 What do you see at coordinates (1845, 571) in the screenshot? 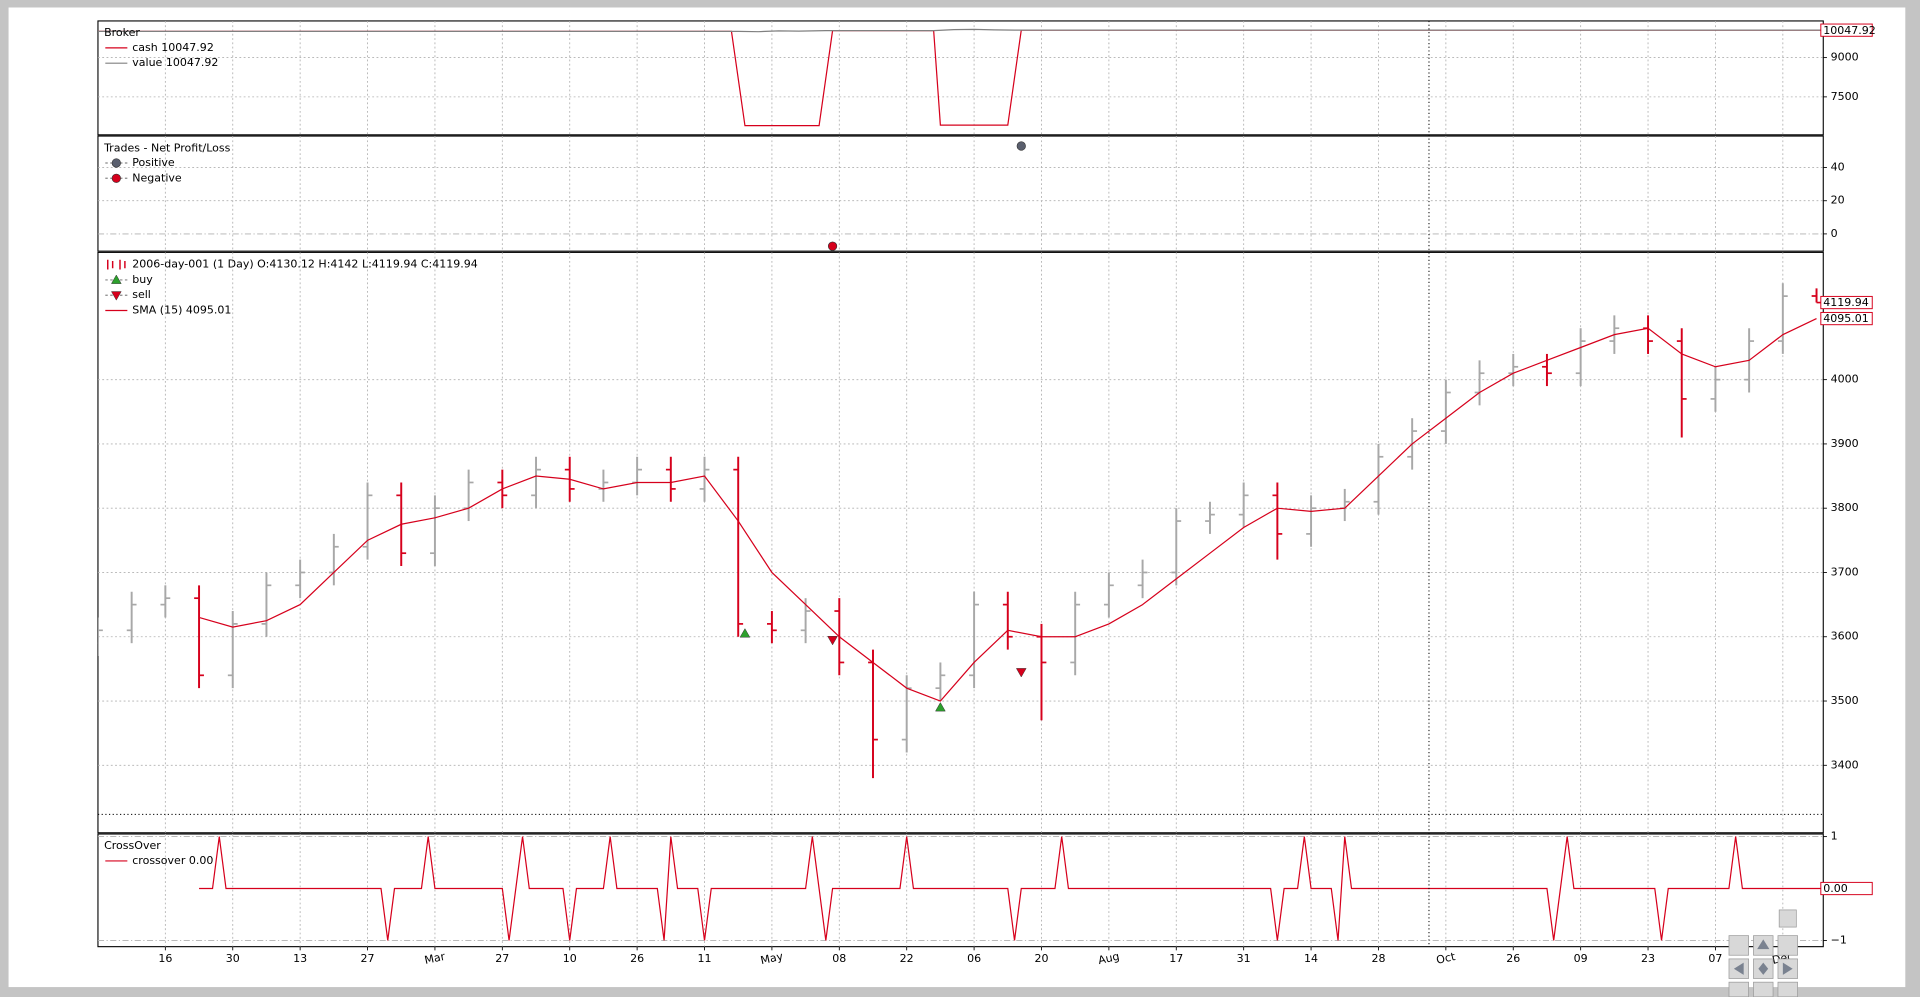
I see `y-tick-label: 3700` at bounding box center [1845, 571].